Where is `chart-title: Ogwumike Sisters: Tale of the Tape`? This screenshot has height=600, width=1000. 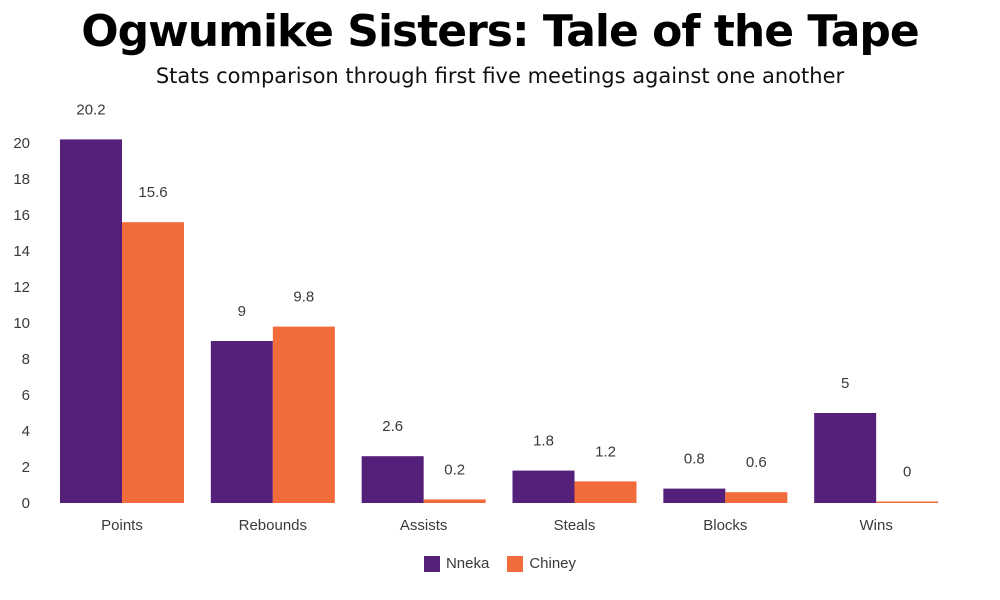
chart-title: Ogwumike Sisters: Tale of the Tape is located at coordinates (500, 31).